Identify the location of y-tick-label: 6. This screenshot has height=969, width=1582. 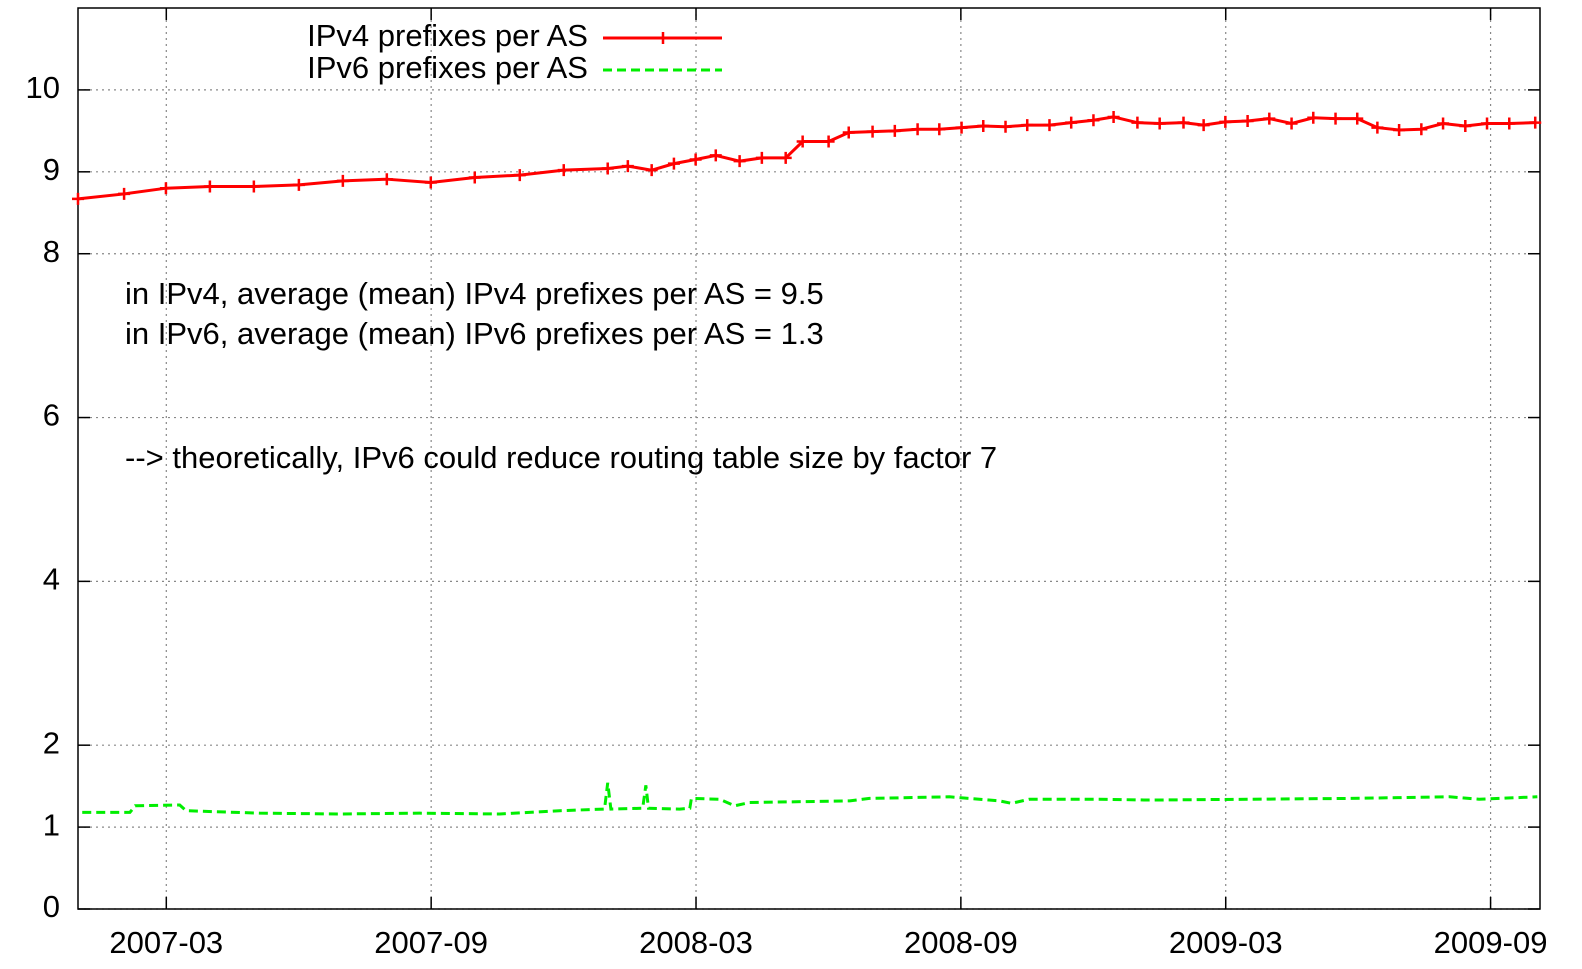
(51, 415).